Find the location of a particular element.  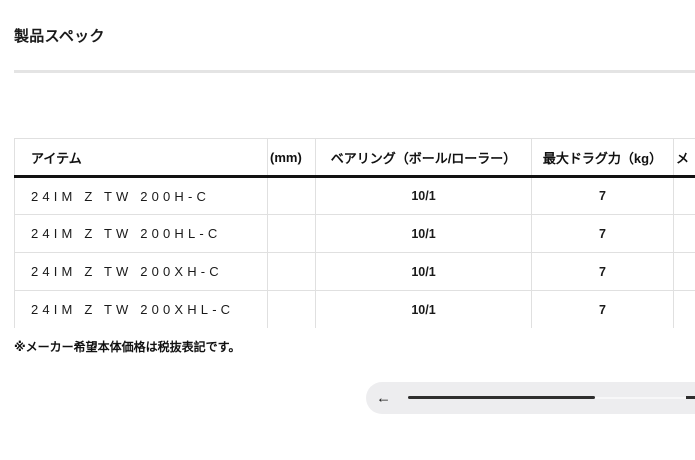

scrollbar-right-fragment is located at coordinates (690, 397).